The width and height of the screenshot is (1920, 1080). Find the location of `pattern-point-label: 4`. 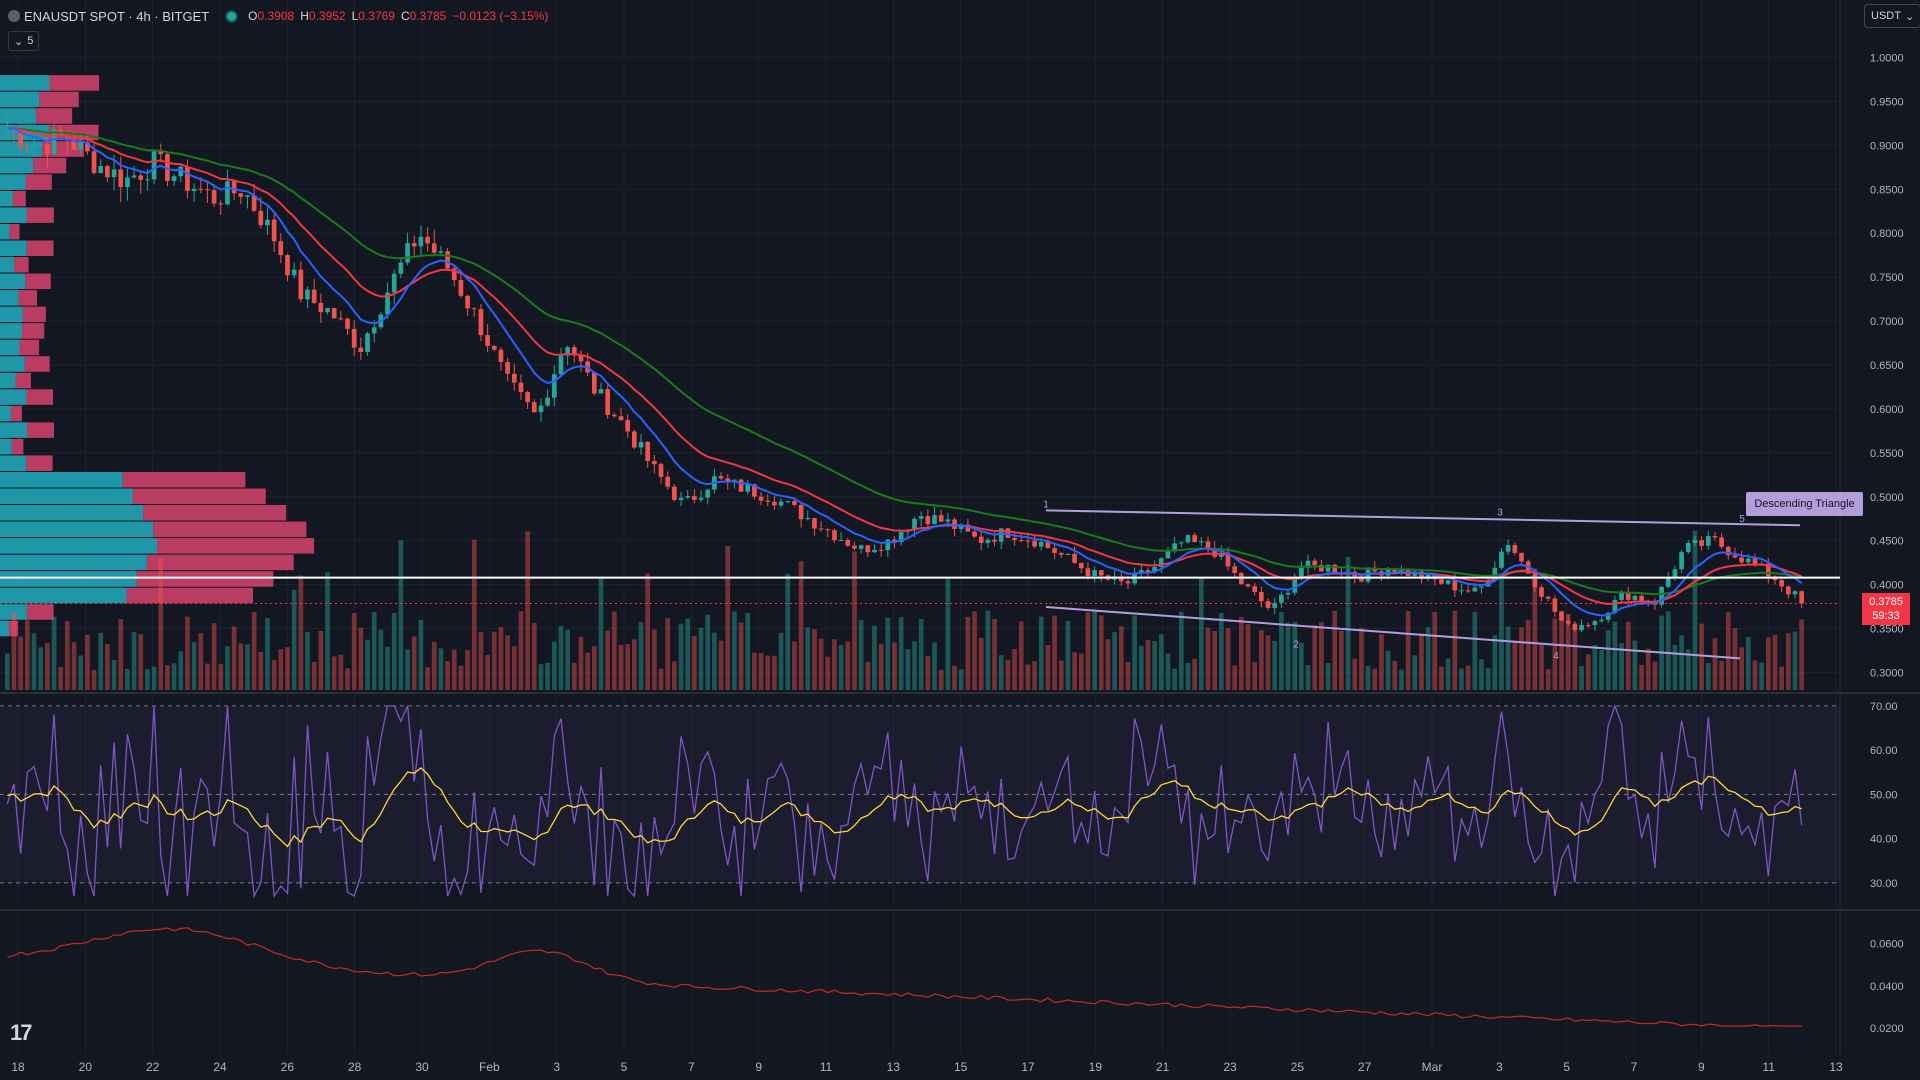

pattern-point-label: 4 is located at coordinates (1556, 656).